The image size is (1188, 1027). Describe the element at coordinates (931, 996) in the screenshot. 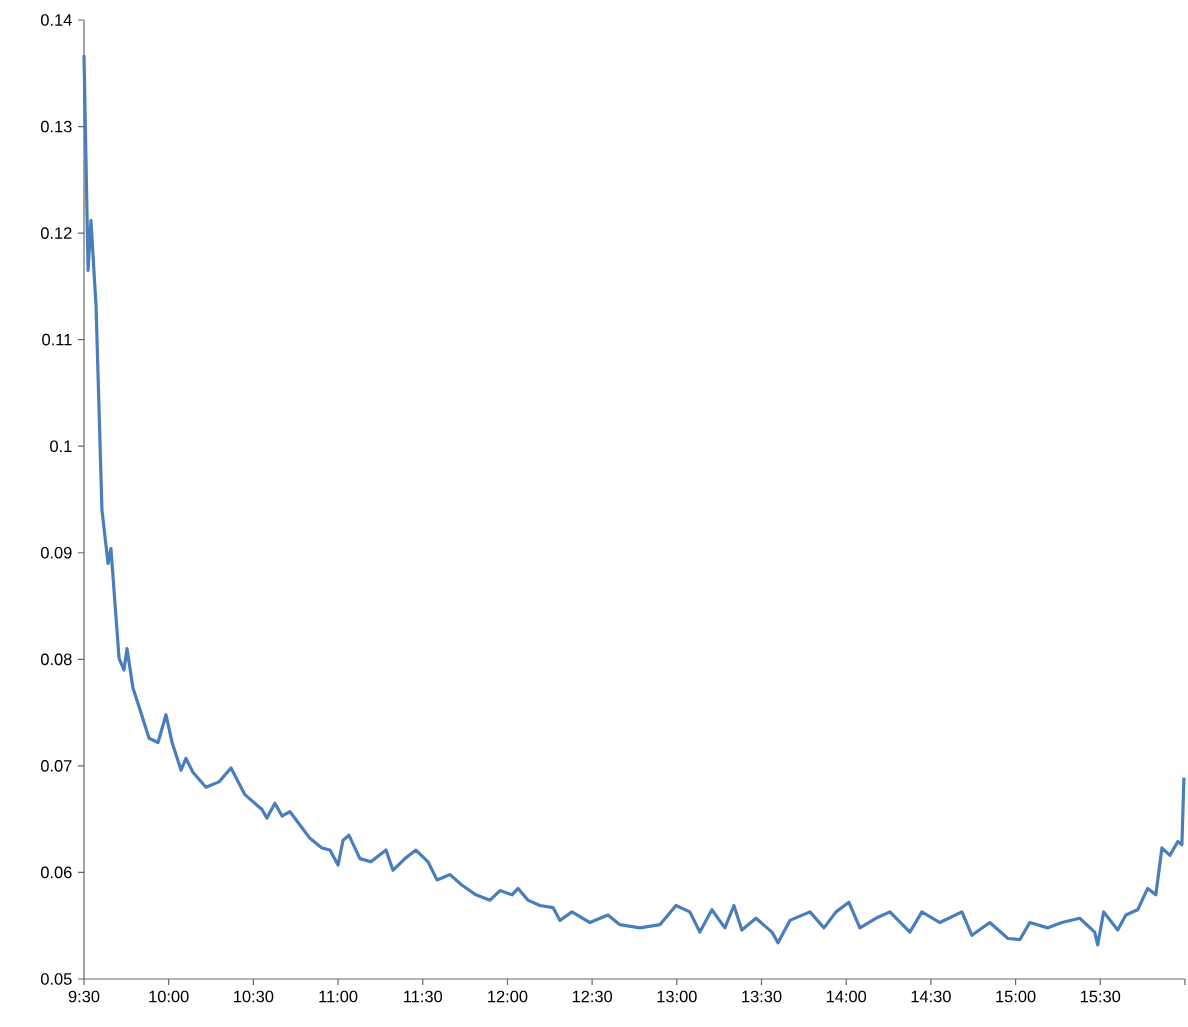

I see `x-tick-label: 14:30` at that location.